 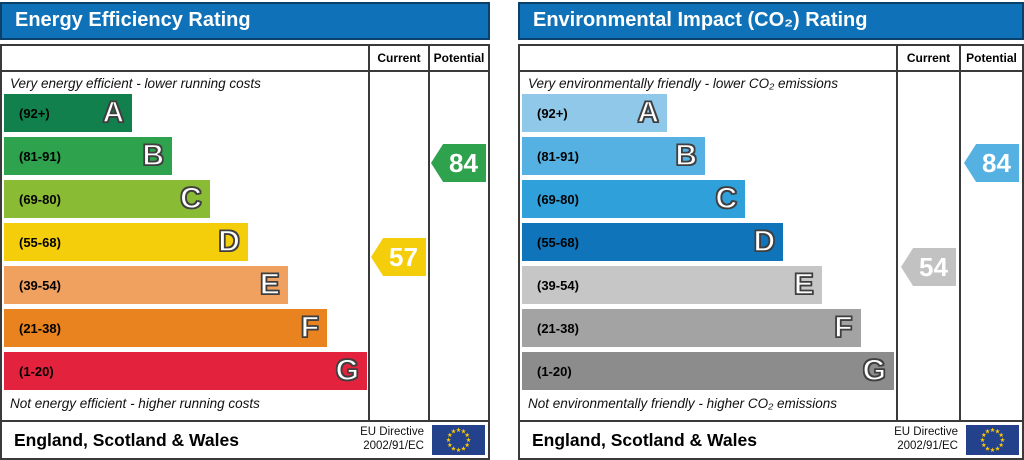 What do you see at coordinates (933, 266) in the screenshot?
I see `current-rating-value: 54` at bounding box center [933, 266].